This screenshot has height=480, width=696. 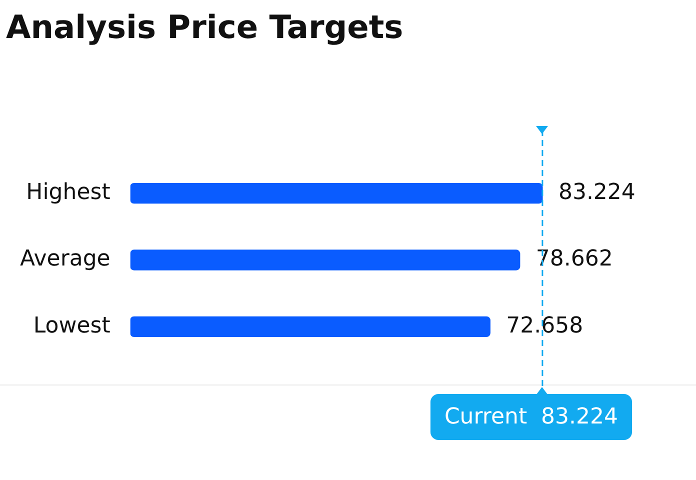 I want to click on y-tick-label: Highest, so click(x=68, y=193).